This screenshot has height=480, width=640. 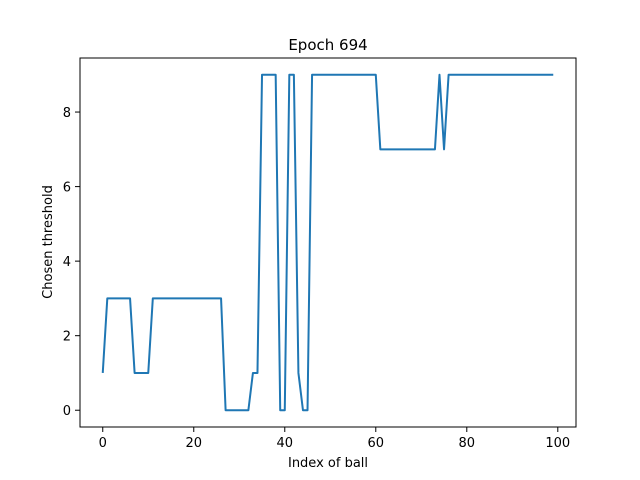 I want to click on y-tick-label: 8, so click(x=67, y=113).